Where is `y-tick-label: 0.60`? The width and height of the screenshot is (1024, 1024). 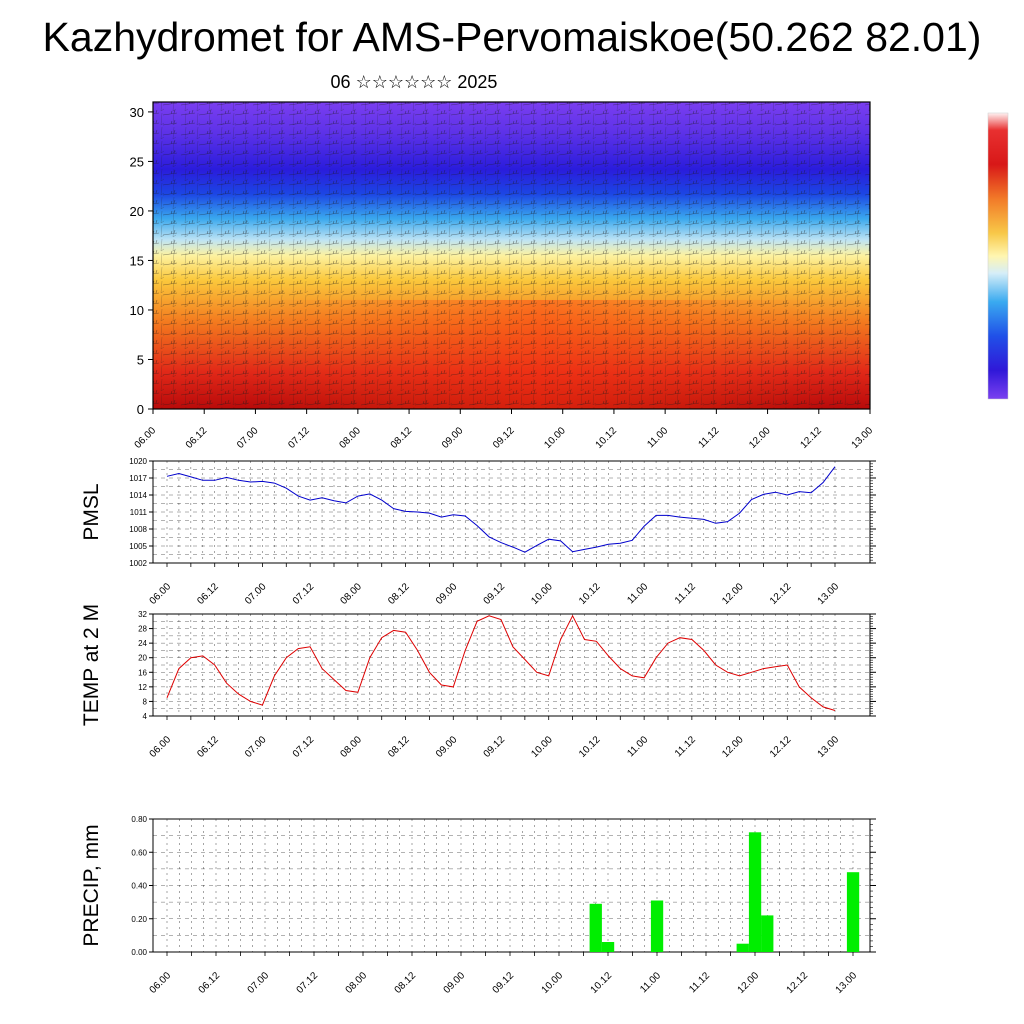 y-tick-label: 0.60 is located at coordinates (139, 852).